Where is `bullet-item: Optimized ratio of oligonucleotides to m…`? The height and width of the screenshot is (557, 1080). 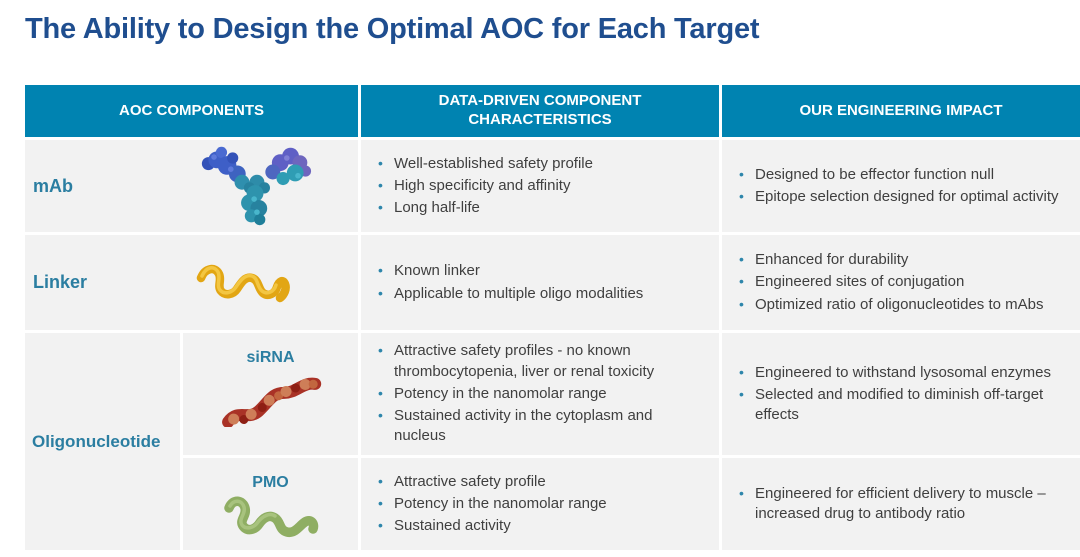
bullet-item: Optimized ratio of oligonucleotides to m… is located at coordinates (900, 305).